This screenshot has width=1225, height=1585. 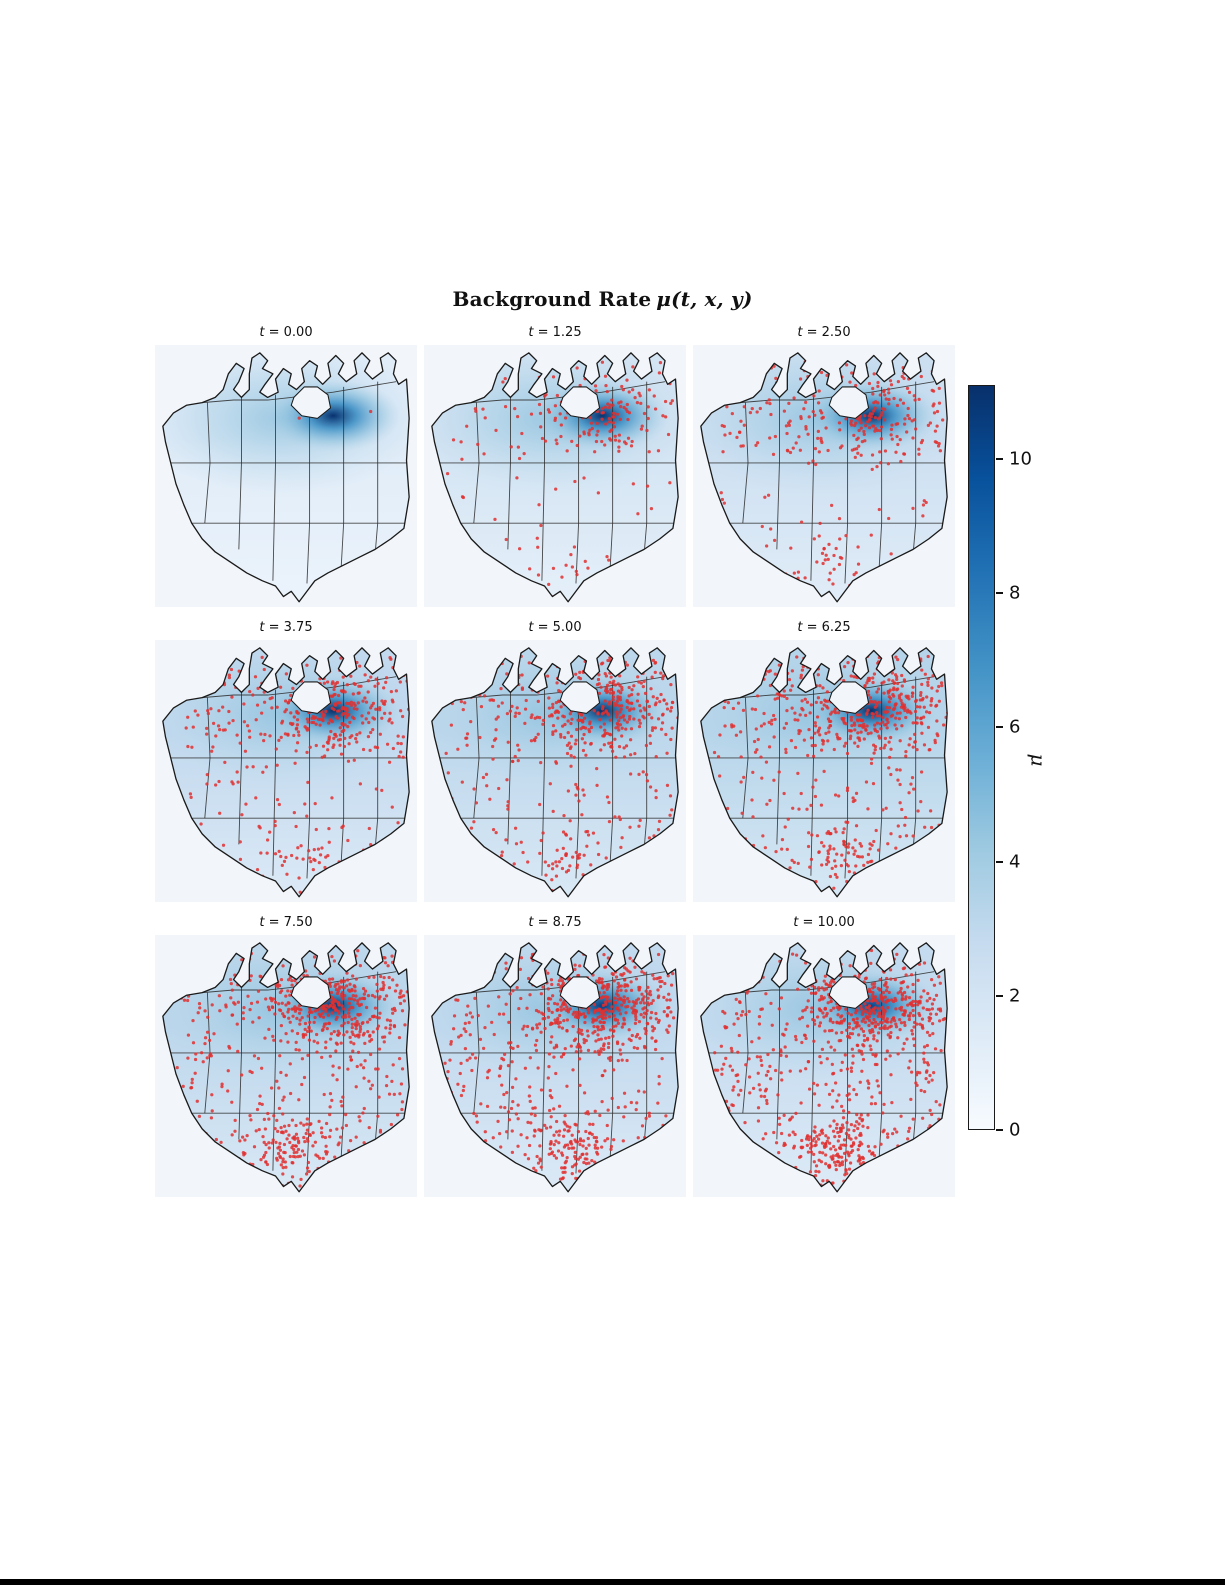 I want to click on panel-title: t = 5.00, so click(x=555, y=627).